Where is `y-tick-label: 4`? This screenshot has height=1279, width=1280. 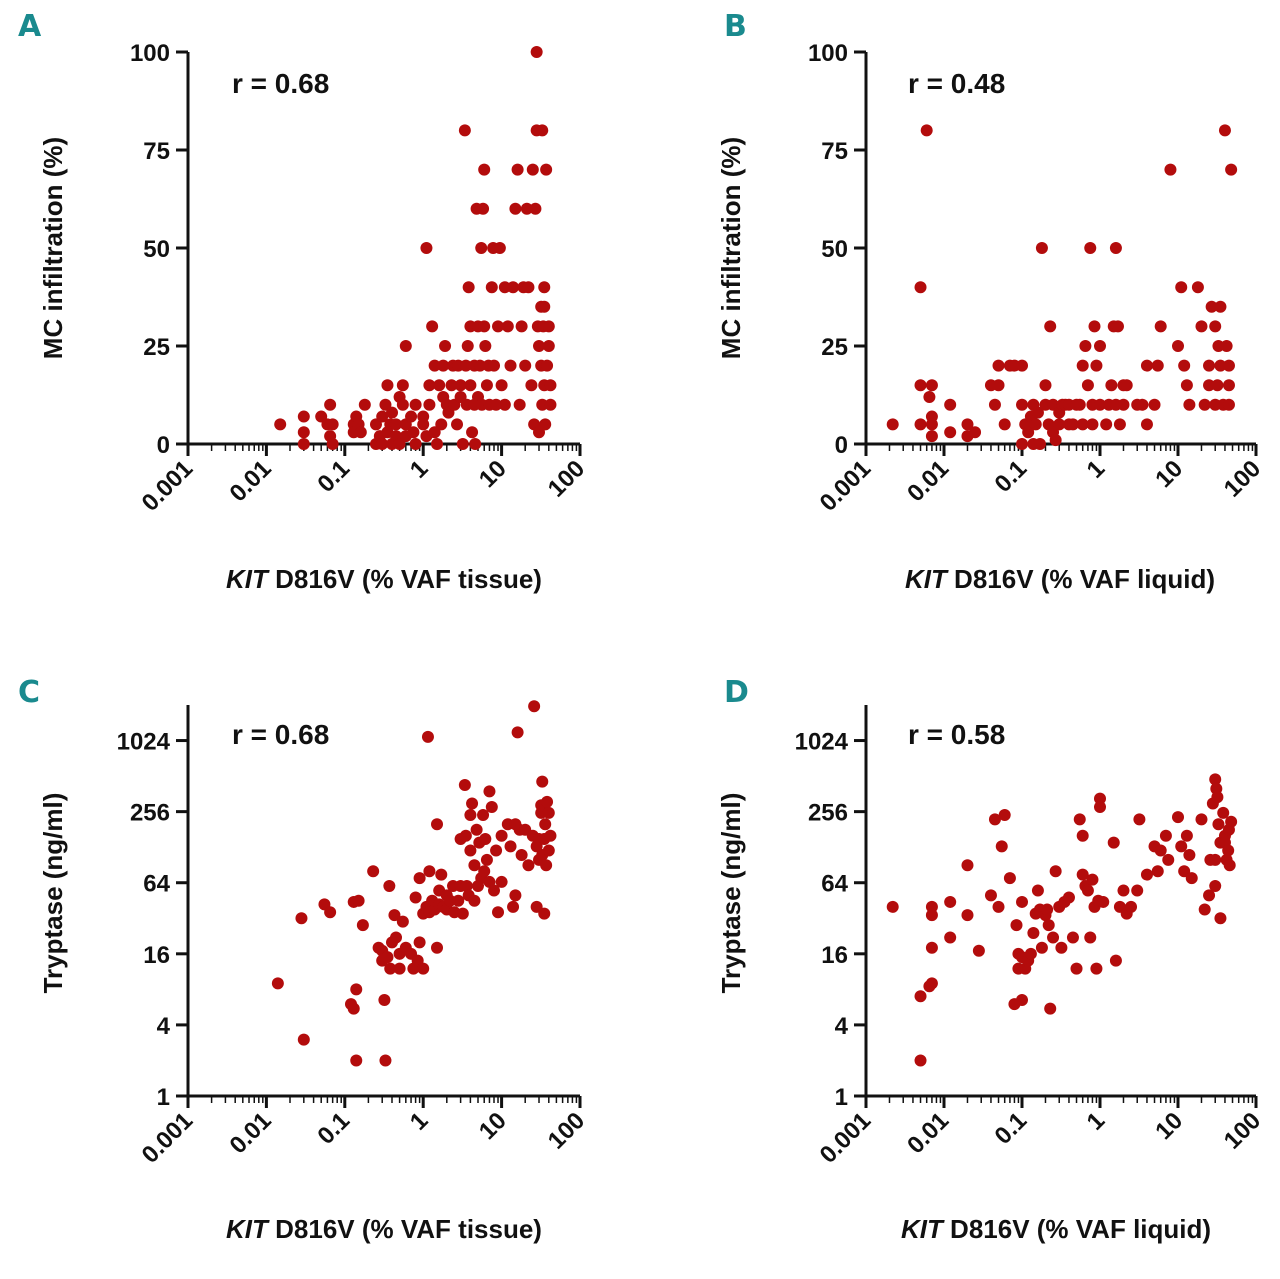
y-tick-label: 4 is located at coordinates (164, 1026).